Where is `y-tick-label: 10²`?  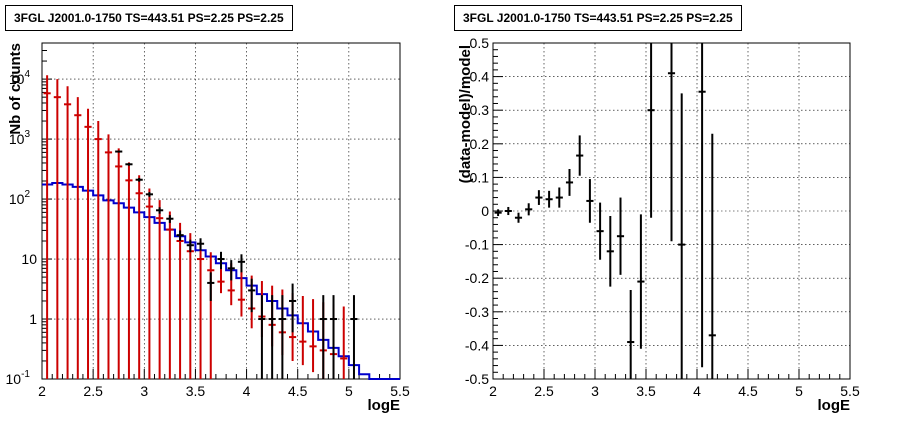
y-tick-label: 10² is located at coordinates (20, 198).